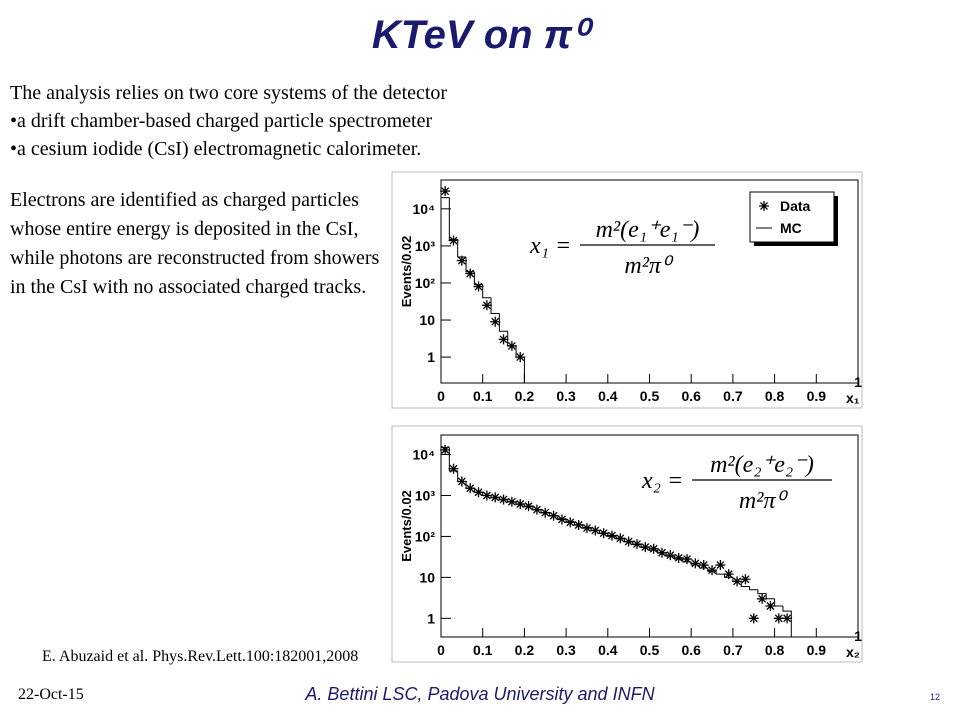 The width and height of the screenshot is (960, 720). What do you see at coordinates (775, 396) in the screenshot?
I see `x-tick-label: 0.8` at bounding box center [775, 396].